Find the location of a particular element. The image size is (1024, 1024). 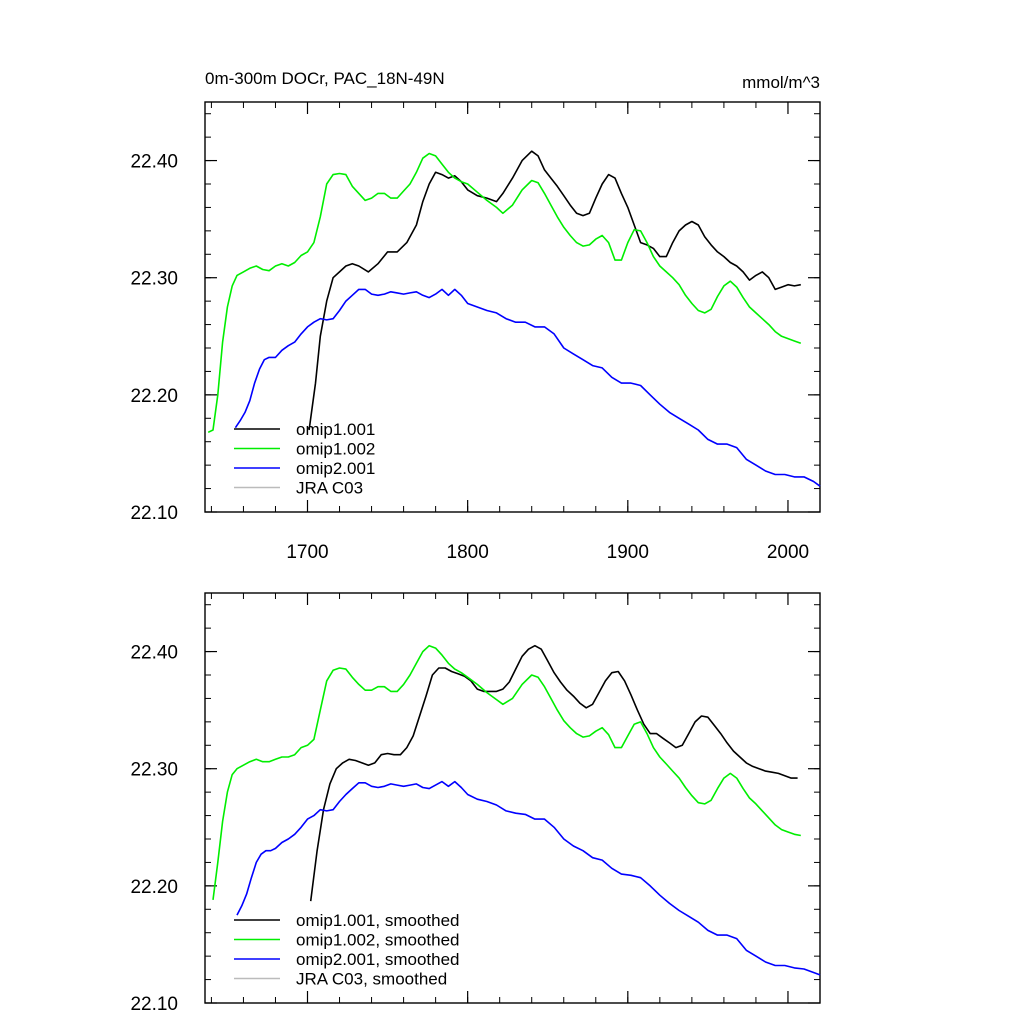

chart-title: 0m-300m DOCr, PAC_18N-49N is located at coordinates (325, 78).